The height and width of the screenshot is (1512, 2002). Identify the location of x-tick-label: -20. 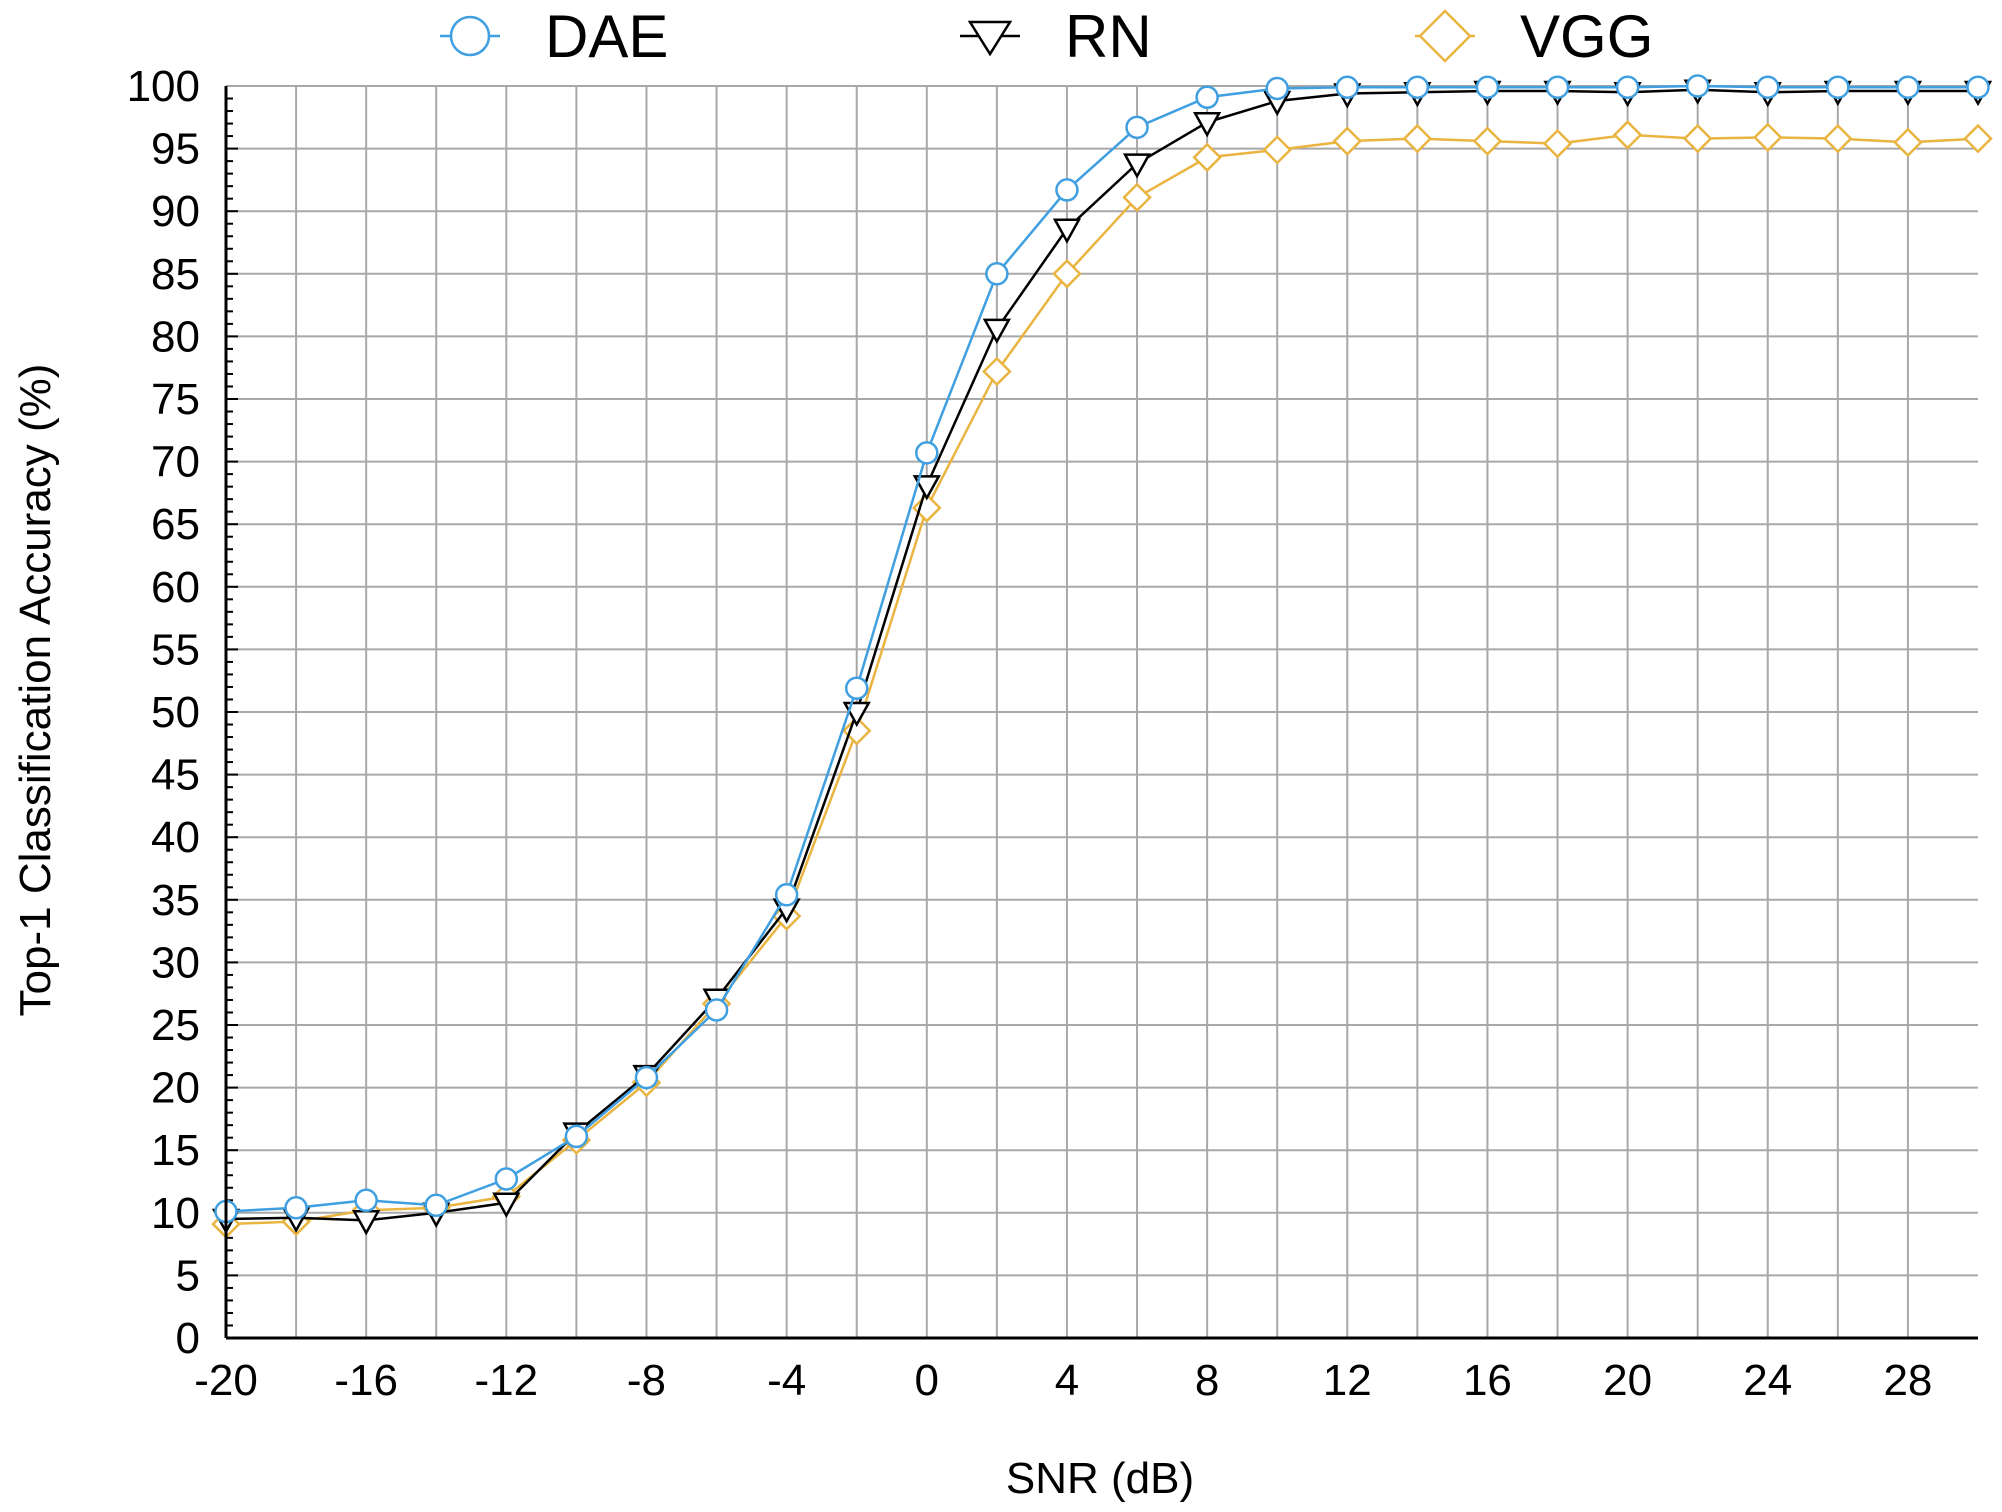
(226, 1380).